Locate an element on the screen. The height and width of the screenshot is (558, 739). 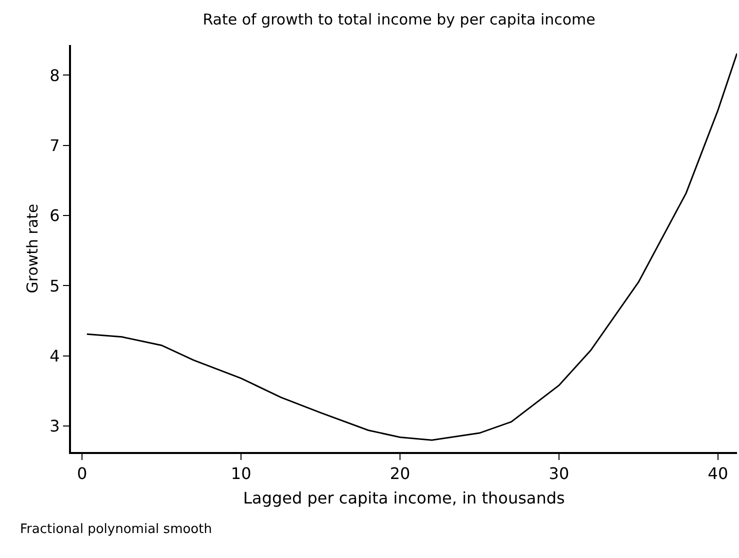
y-axis-title: Growth rate is located at coordinates (32, 249).